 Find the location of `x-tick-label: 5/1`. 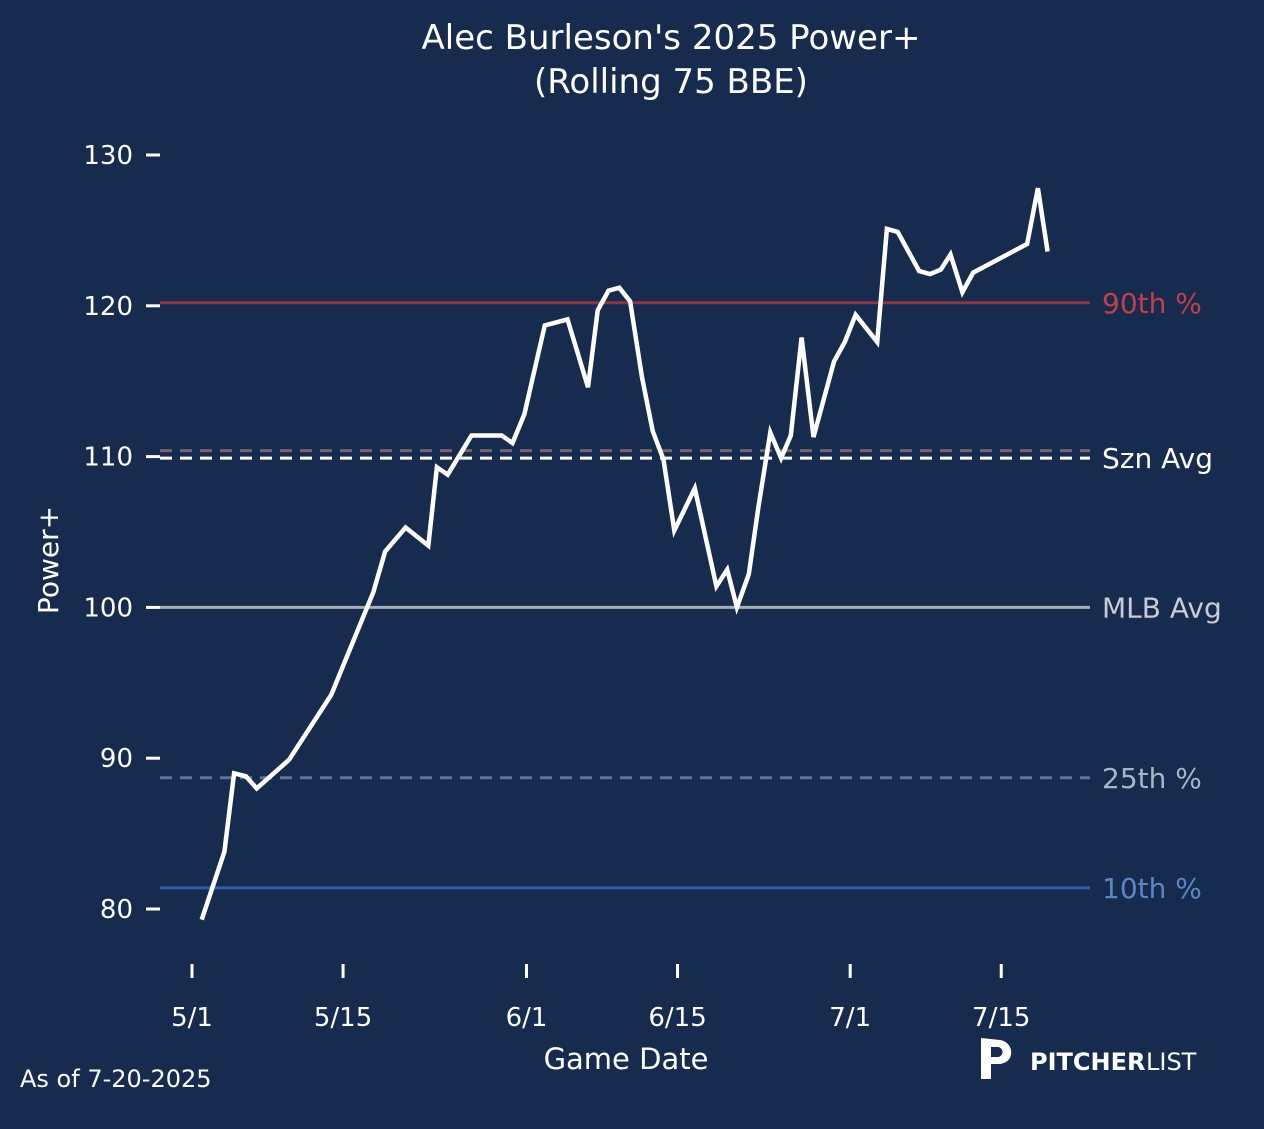

x-tick-label: 5/1 is located at coordinates (192, 1018).